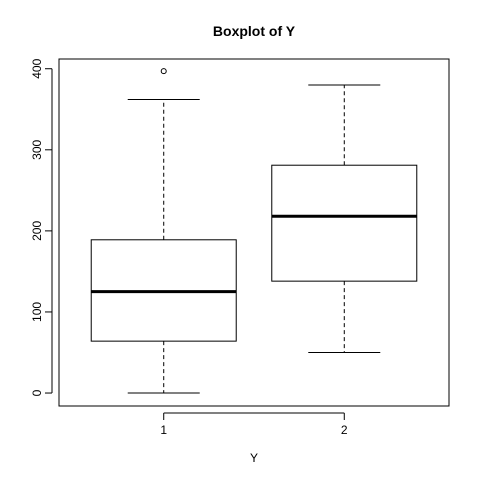 The image size is (480, 480). Describe the element at coordinates (344, 430) in the screenshot. I see `x-tick-label: 2` at that location.